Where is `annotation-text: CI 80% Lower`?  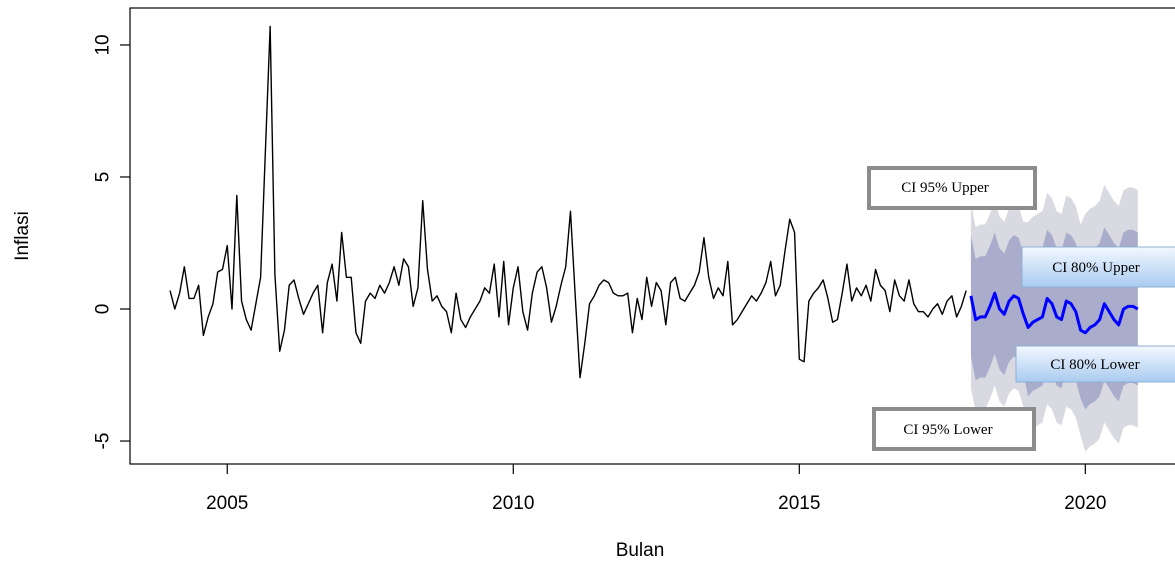
annotation-text: CI 80% Lower is located at coordinates (1094, 365).